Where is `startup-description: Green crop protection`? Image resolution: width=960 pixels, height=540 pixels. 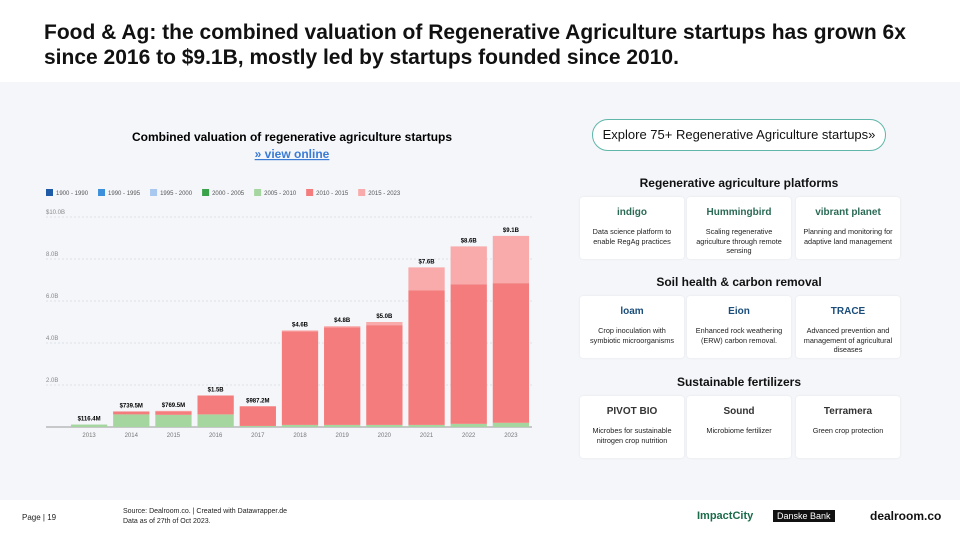
startup-description: Green crop protection is located at coordinates (848, 430).